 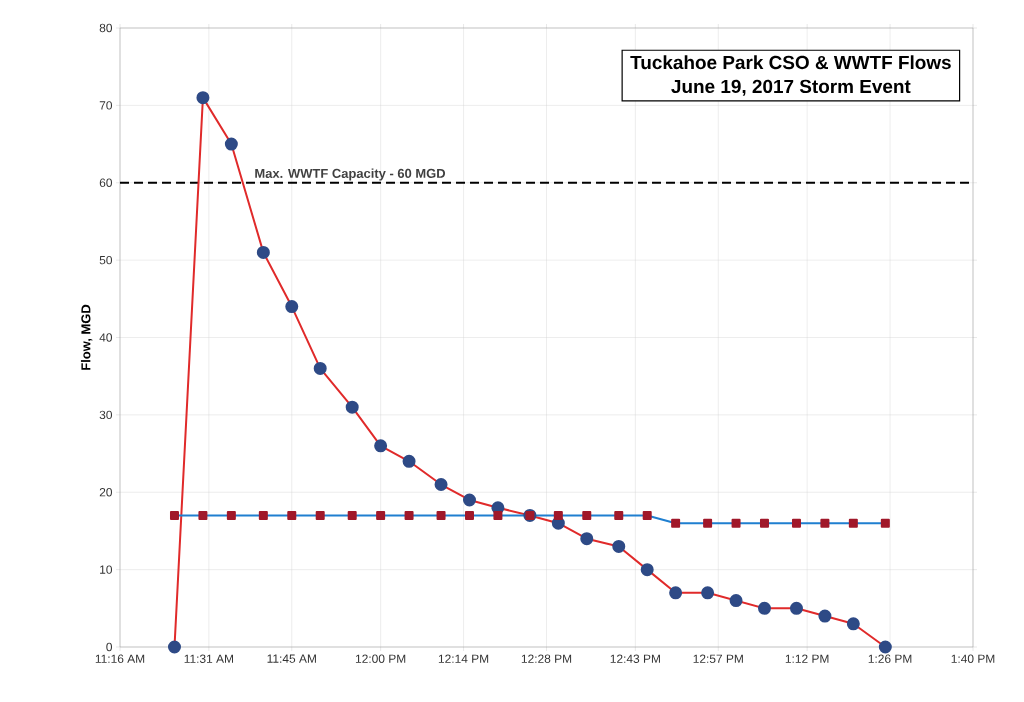 I want to click on y-tick-label: 0, so click(x=109, y=647).